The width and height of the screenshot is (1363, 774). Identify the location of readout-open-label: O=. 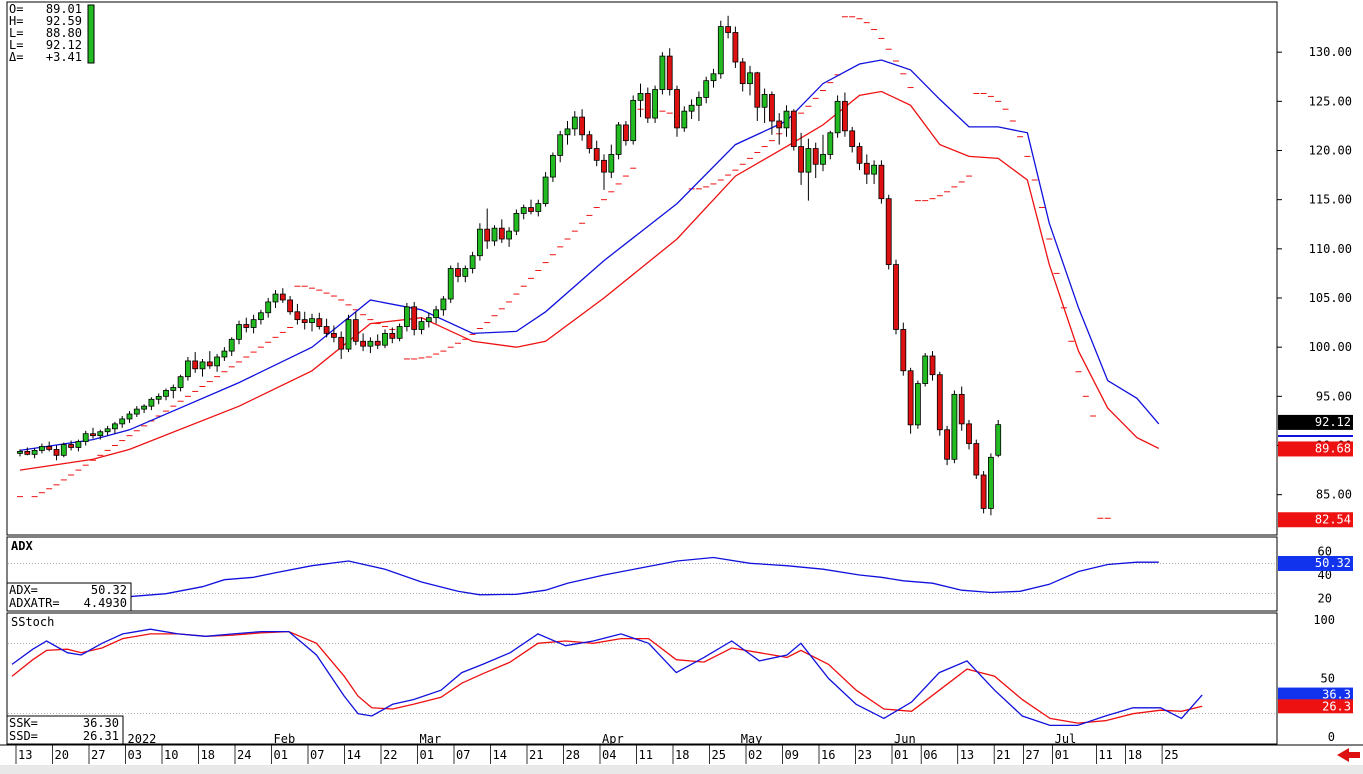
(16, 9).